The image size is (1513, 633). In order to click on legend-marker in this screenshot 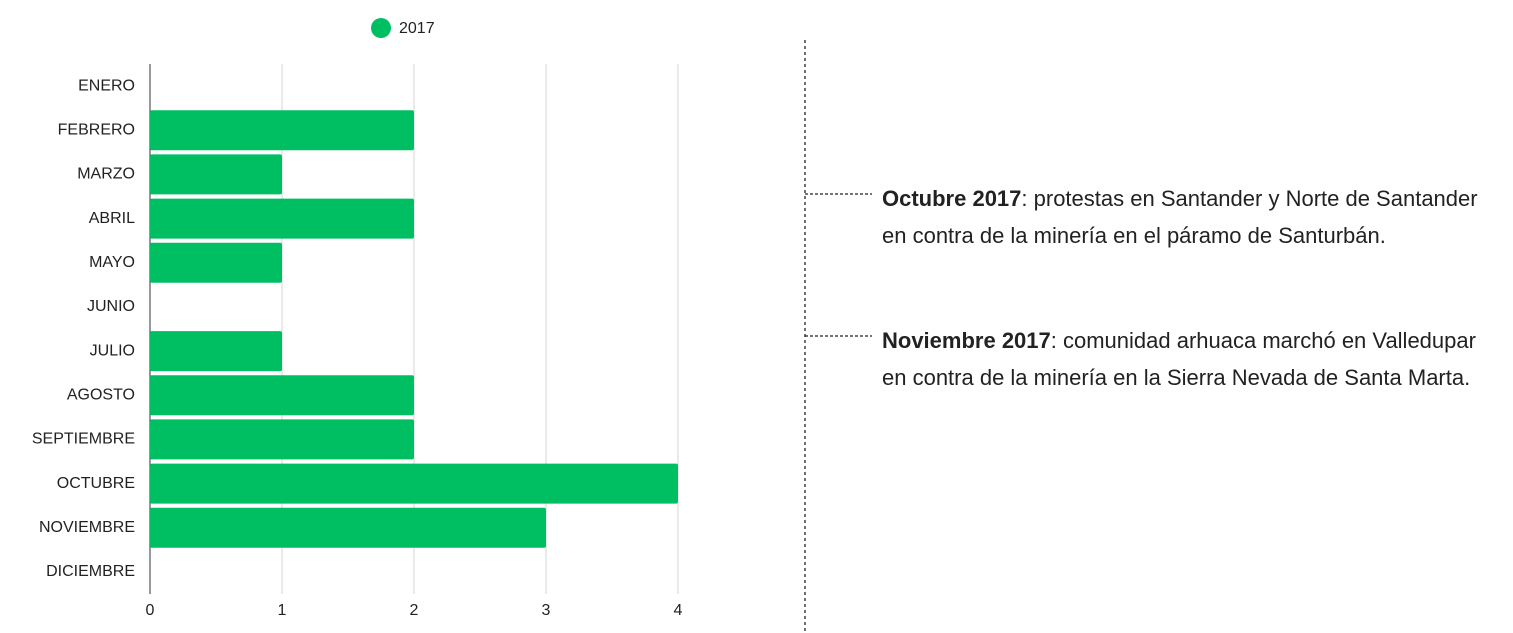, I will do `click(381, 28)`.